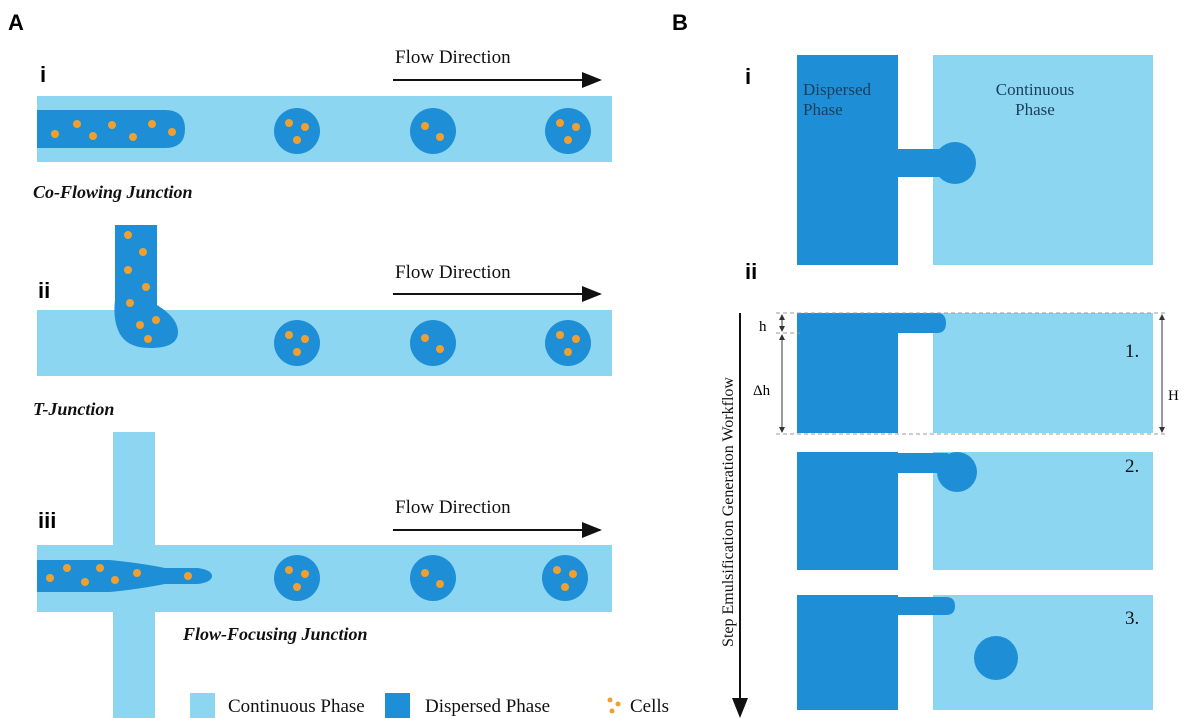 The height and width of the screenshot is (718, 1182). I want to click on step-label: 1., so click(1132, 351).